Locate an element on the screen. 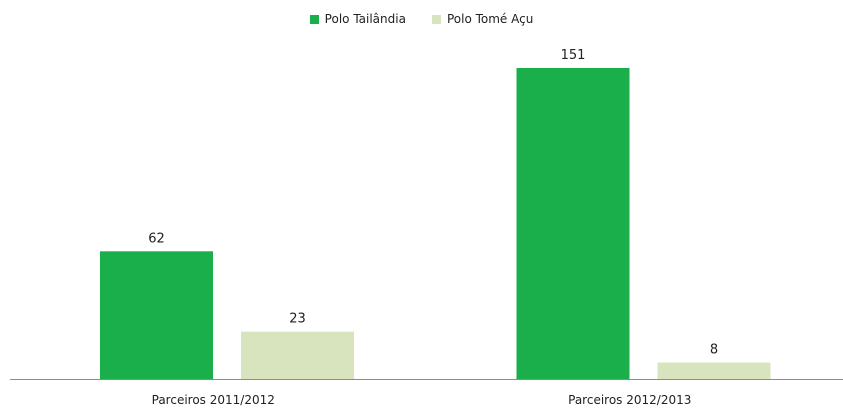 This screenshot has height=413, width=843. category-label-parceiros-2011-2012: Parceiros 2011/2012 is located at coordinates (213, 400).